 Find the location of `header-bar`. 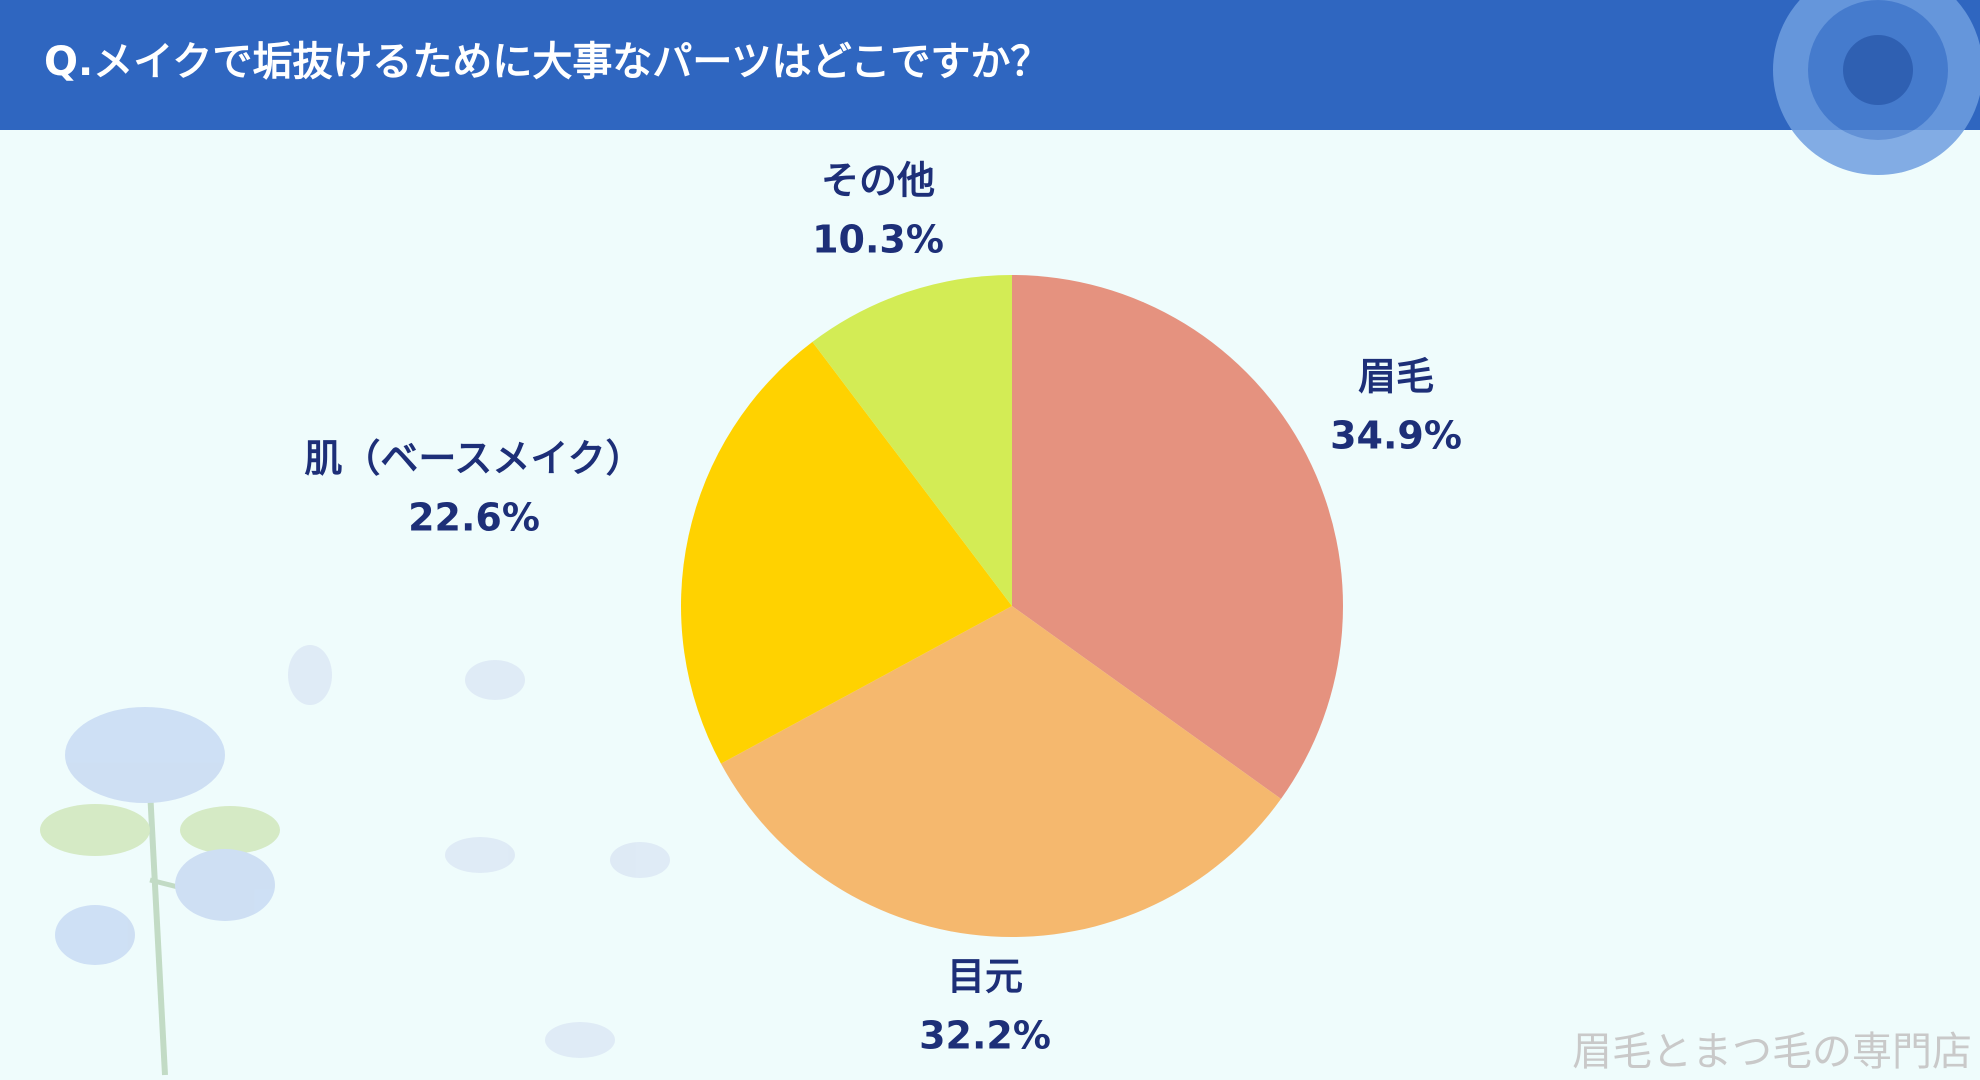

header-bar is located at coordinates (990, 65).